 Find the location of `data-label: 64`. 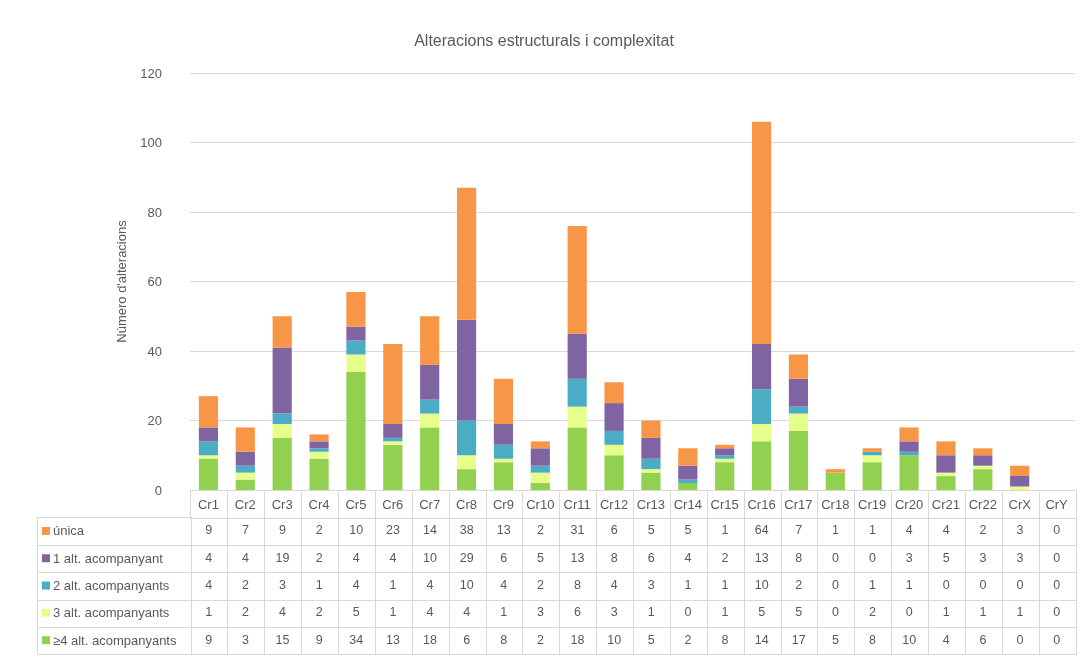

data-label: 64 is located at coordinates (762, 532).